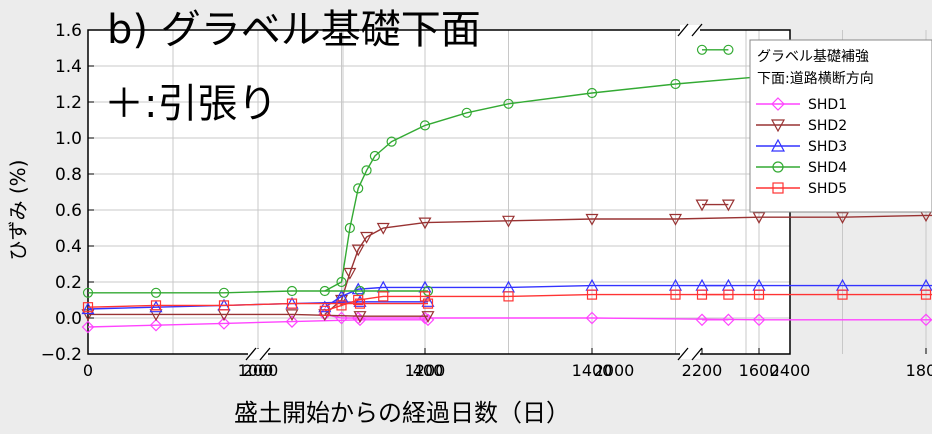  What do you see at coordinates (592, 370) in the screenshot?
I see `x-tick-label: 1400` at bounding box center [592, 370].